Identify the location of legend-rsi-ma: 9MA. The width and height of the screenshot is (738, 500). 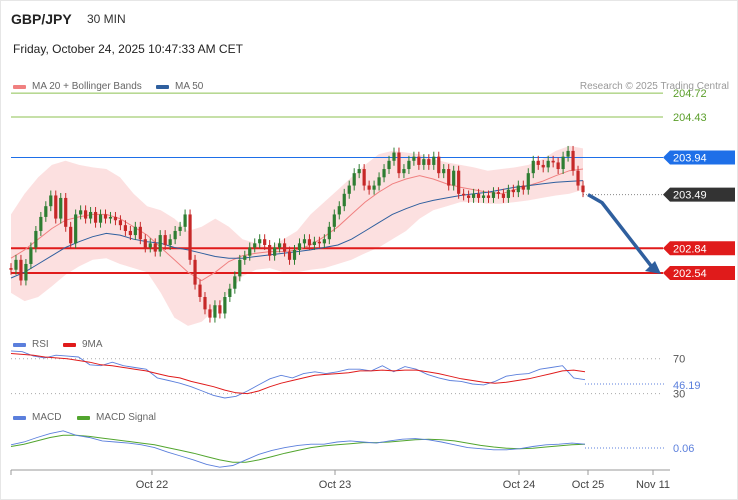
(83, 344).